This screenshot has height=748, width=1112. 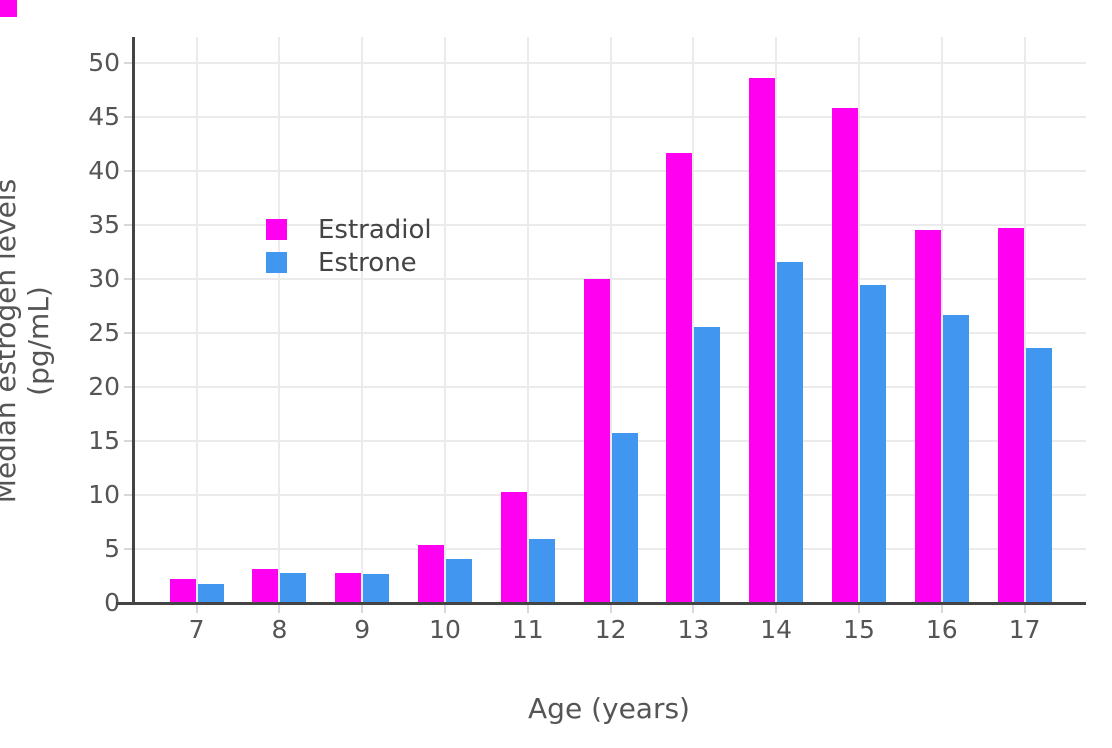 I want to click on x-tick-label: 14, so click(x=776, y=629).